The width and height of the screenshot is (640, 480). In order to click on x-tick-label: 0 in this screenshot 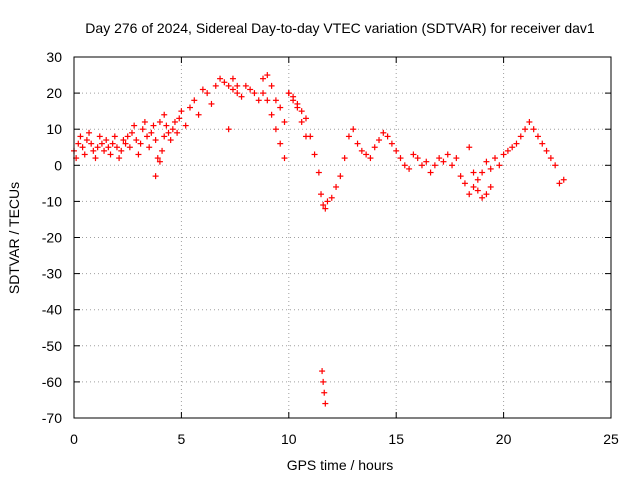, I will do `click(74, 439)`.